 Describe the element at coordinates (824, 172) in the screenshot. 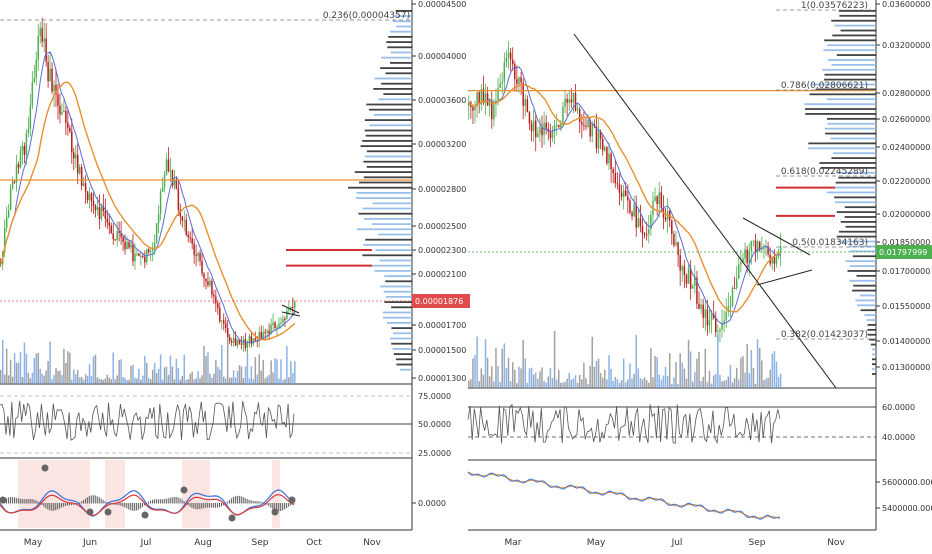

I see `right-fib-level-label: 0.618(0.02245289)` at that location.